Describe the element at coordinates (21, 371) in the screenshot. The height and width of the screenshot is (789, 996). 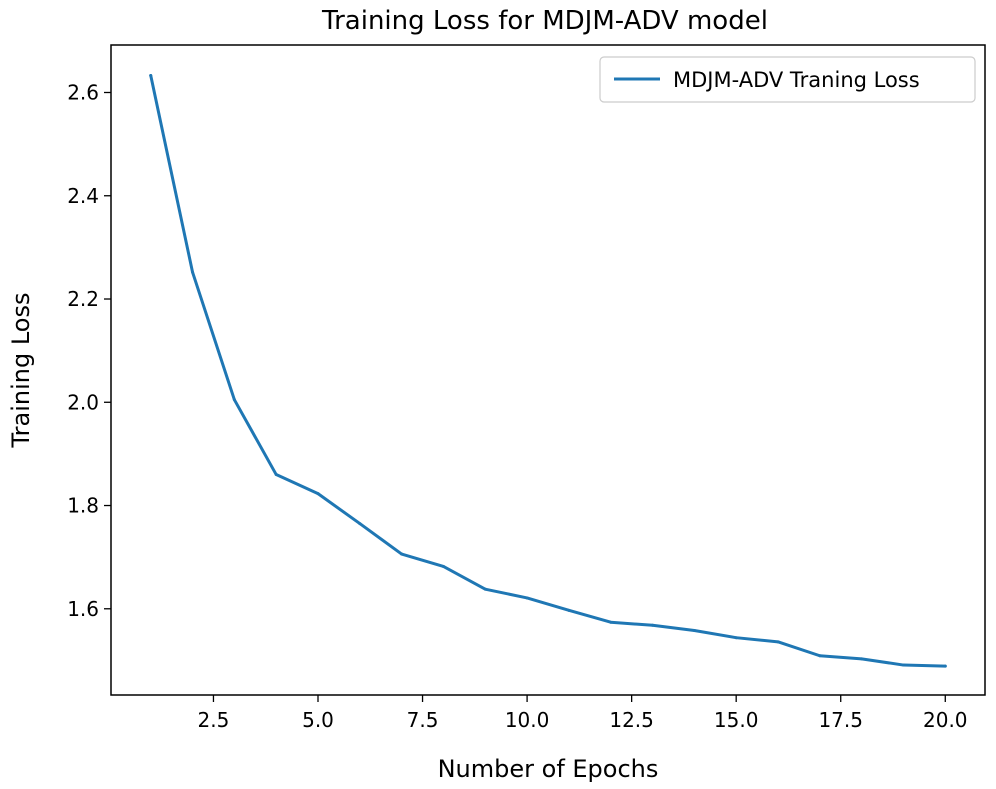
I see `y-axis-label: Training Loss` at that location.